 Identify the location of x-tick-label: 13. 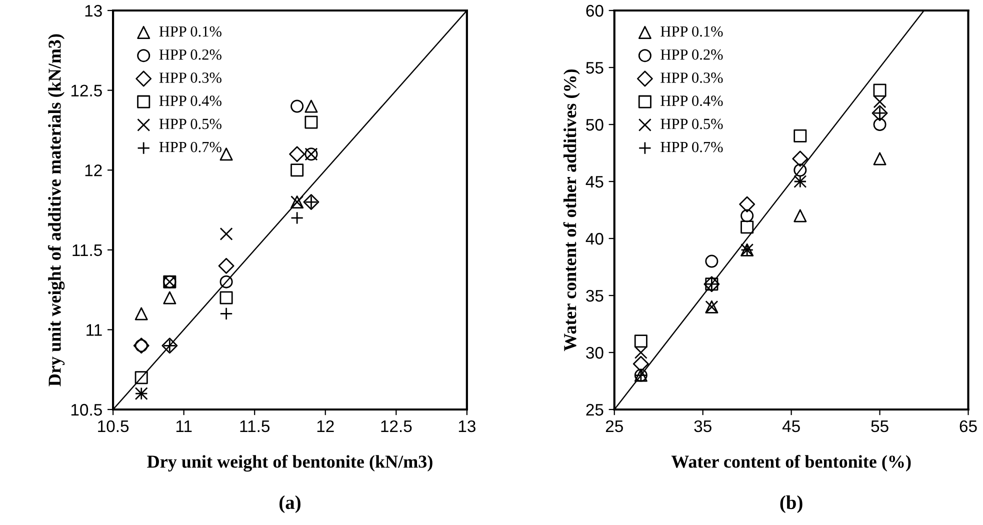
(467, 426).